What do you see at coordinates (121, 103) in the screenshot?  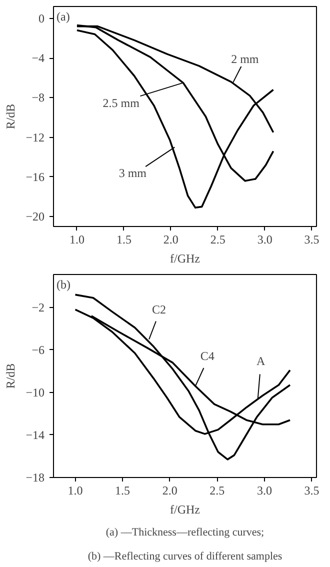 I see `annotation: 2.5 mm` at bounding box center [121, 103].